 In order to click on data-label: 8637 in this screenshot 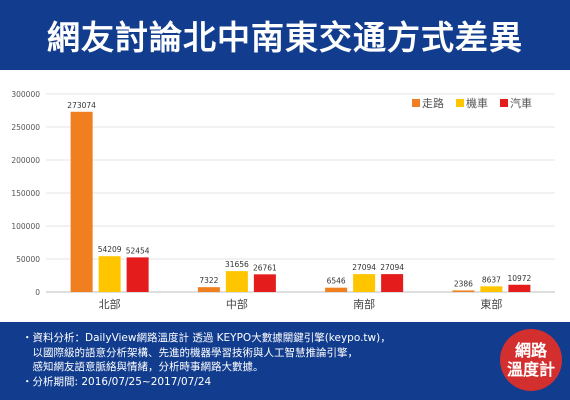, I will do `click(491, 279)`.